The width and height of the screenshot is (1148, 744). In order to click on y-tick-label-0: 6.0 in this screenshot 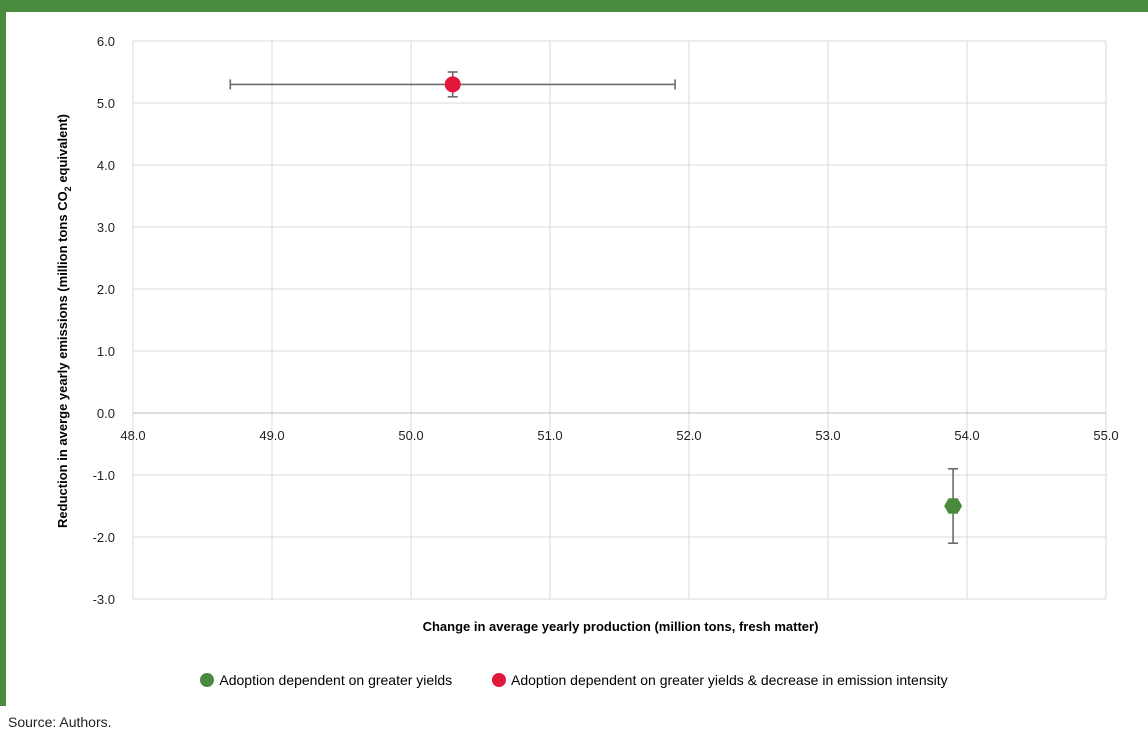, I will do `click(106, 41)`.